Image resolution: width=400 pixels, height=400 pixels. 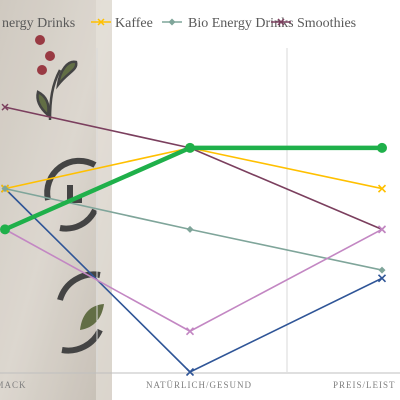 I want to click on legend-item: Smoothies, so click(x=313, y=23).